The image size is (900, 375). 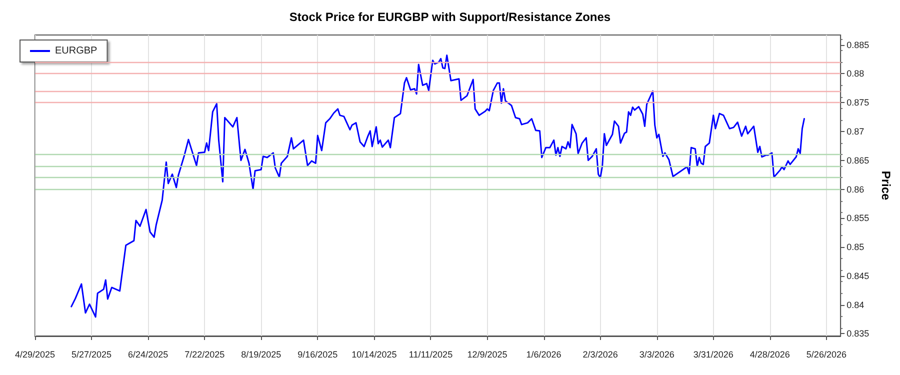 I want to click on y-tick-label: 0.885, so click(x=858, y=45).